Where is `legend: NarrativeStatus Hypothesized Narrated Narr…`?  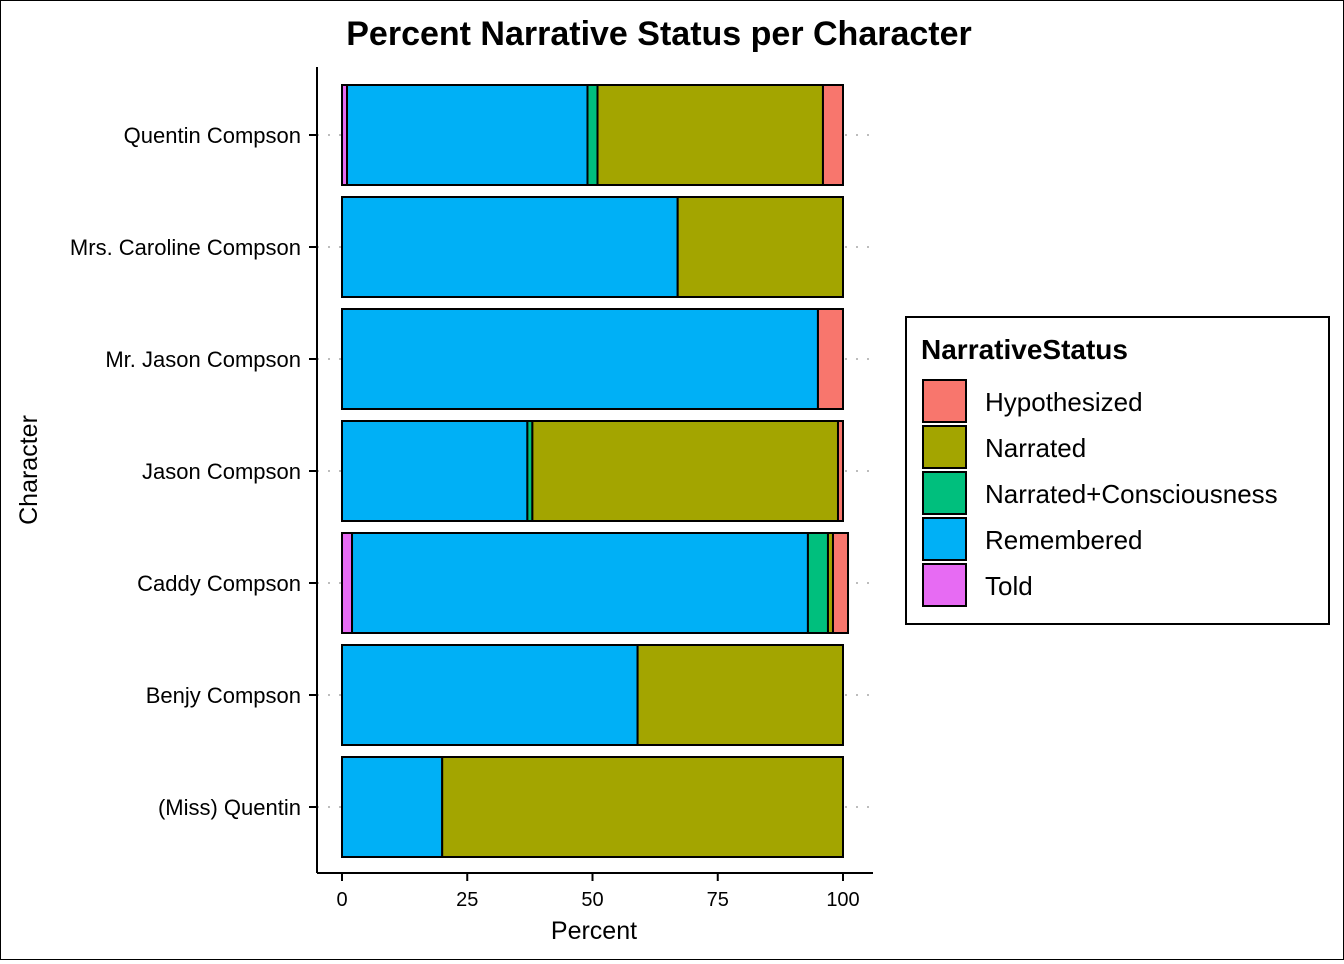 legend: NarrativeStatus Hypothesized Narrated Narr… is located at coordinates (1117, 470).